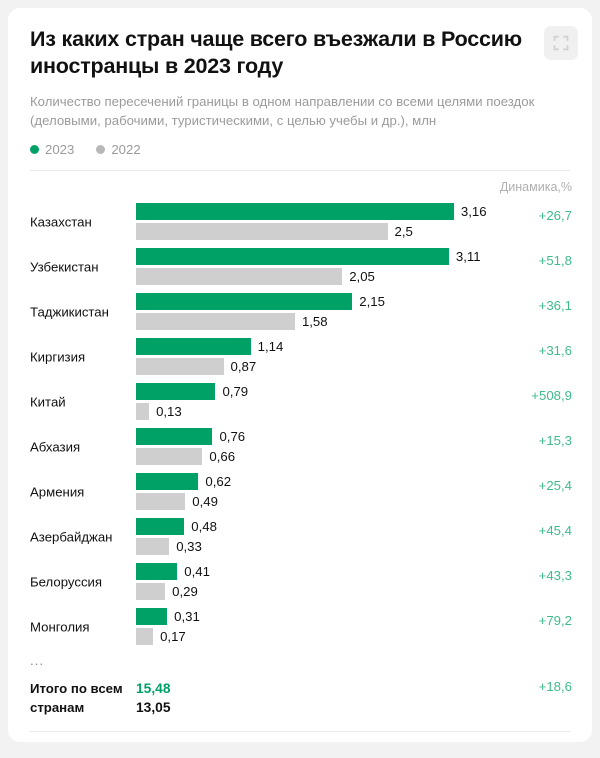  What do you see at coordinates (403, 231) in the screenshot?
I see `bar-value-2022: 2,5` at bounding box center [403, 231].